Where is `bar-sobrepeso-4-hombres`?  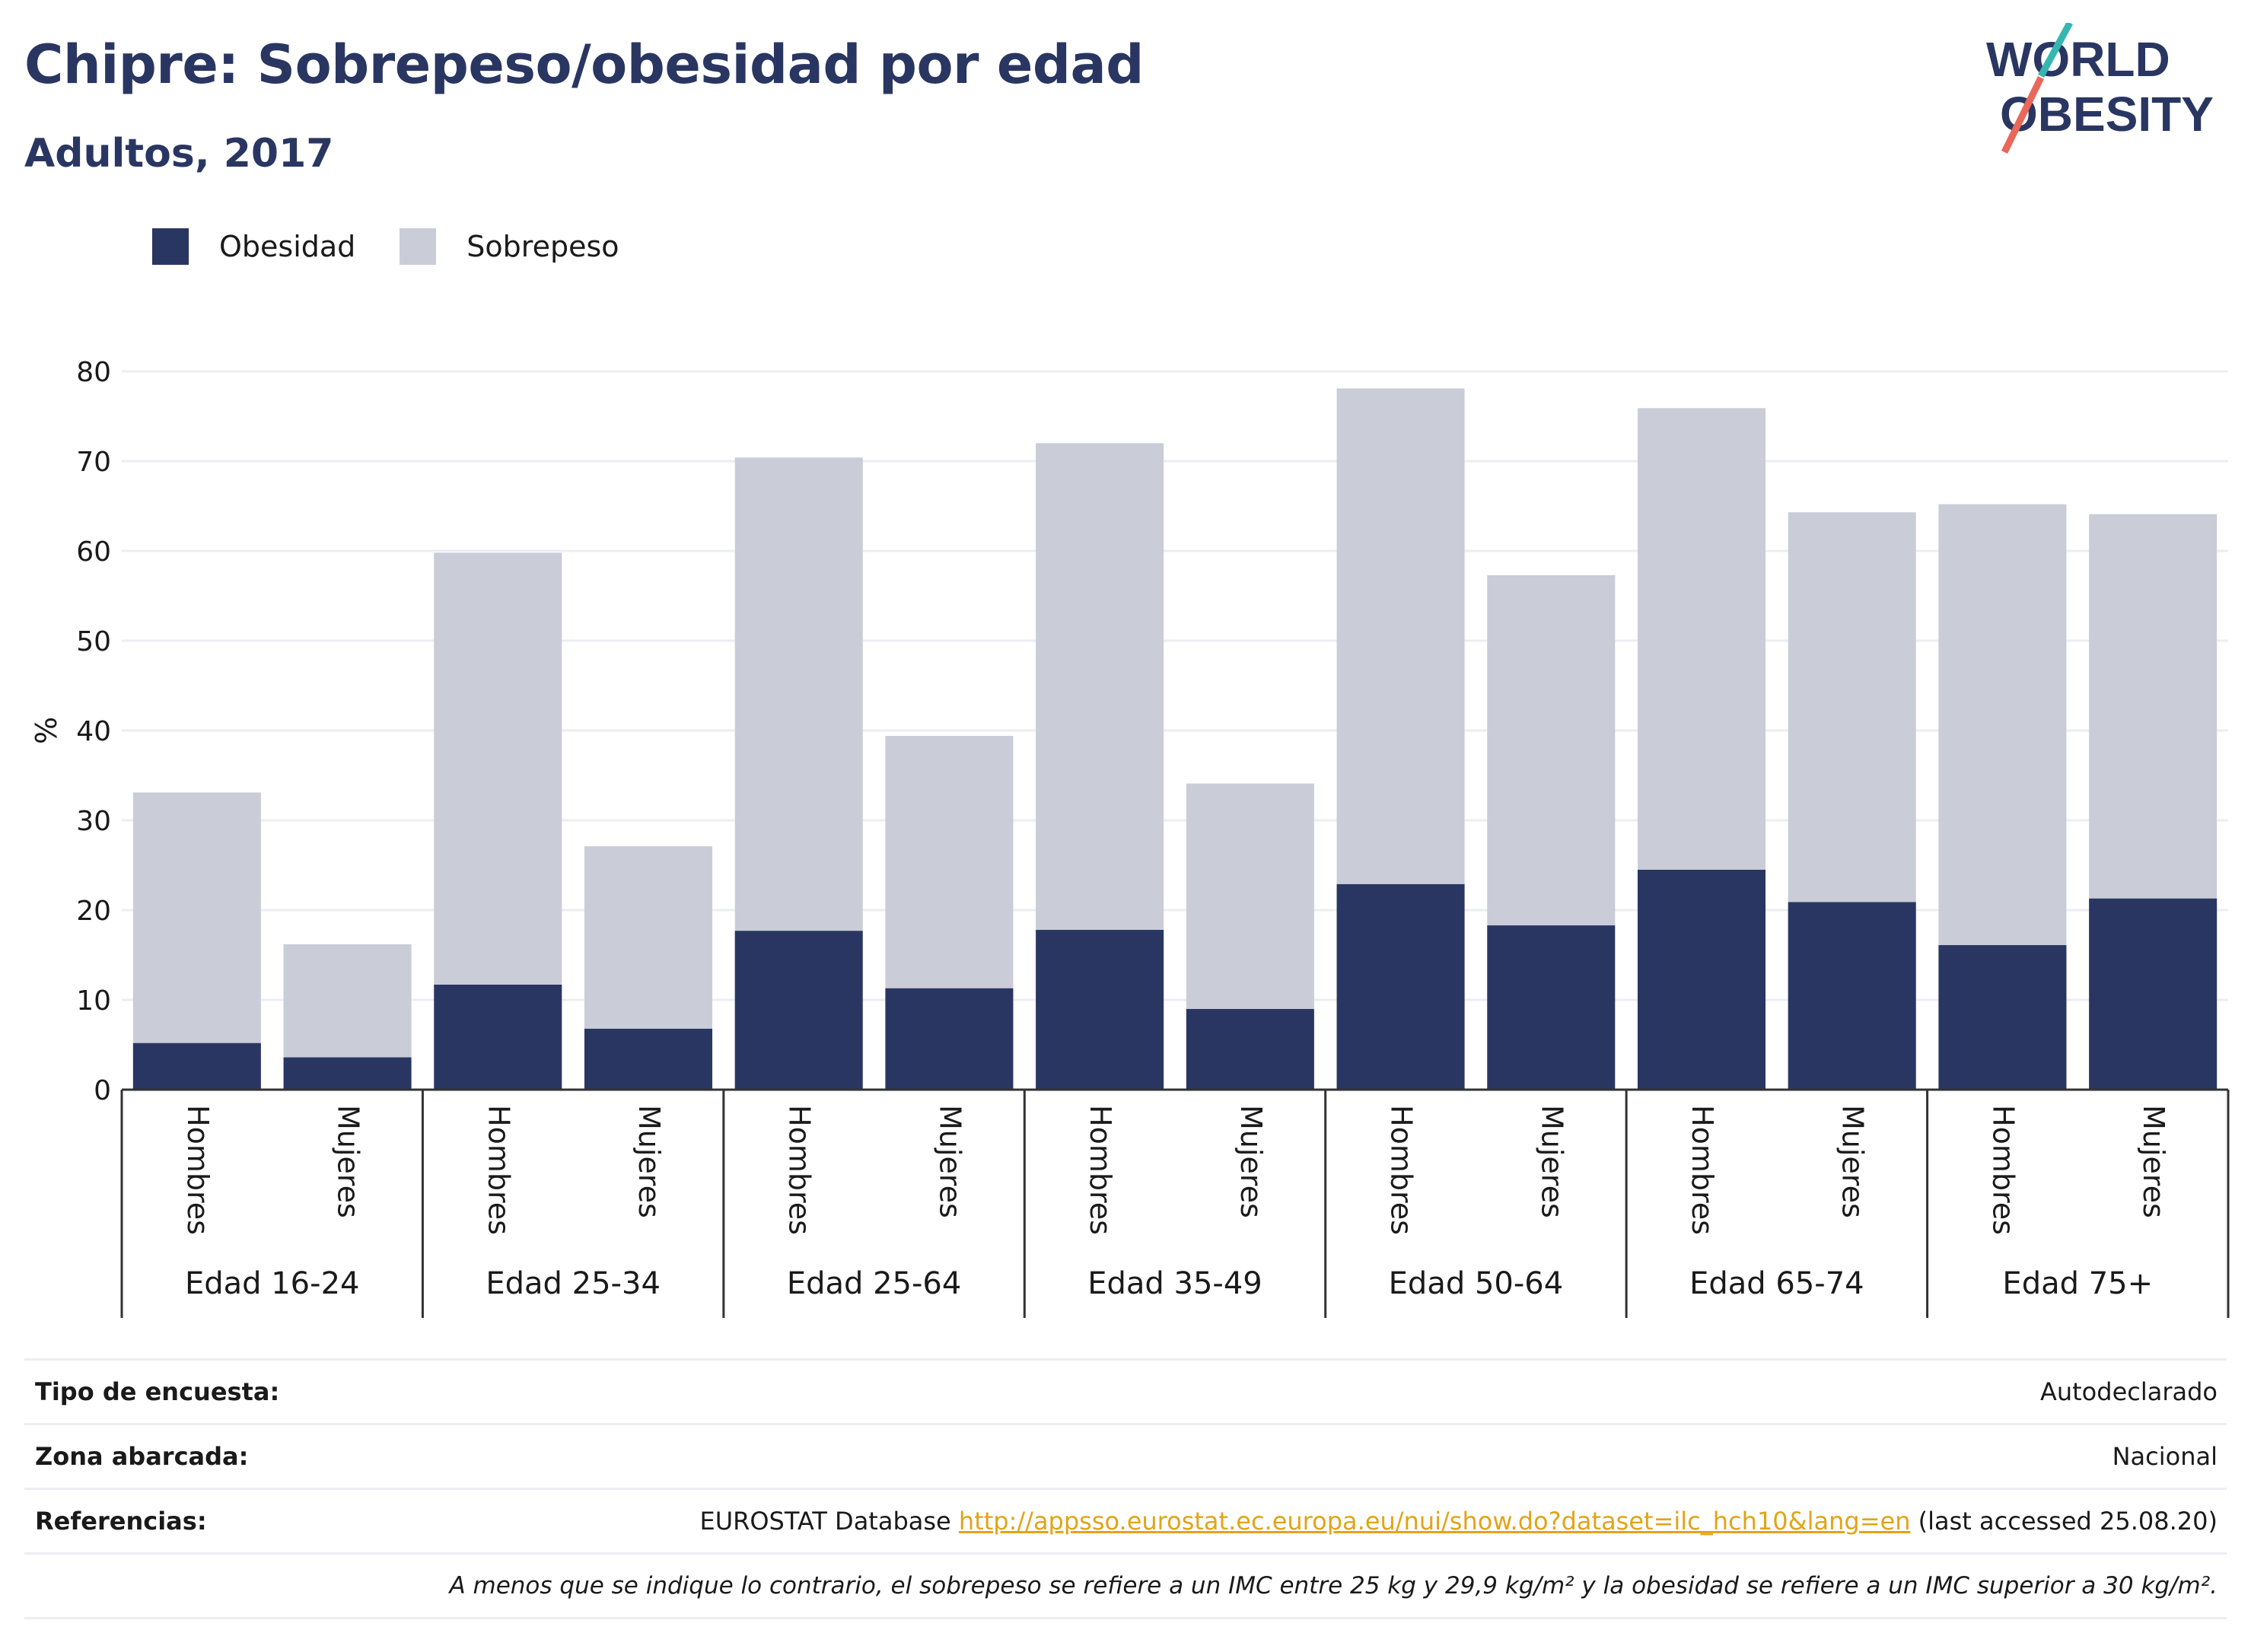 bar-sobrepeso-4-hombres is located at coordinates (1100, 686).